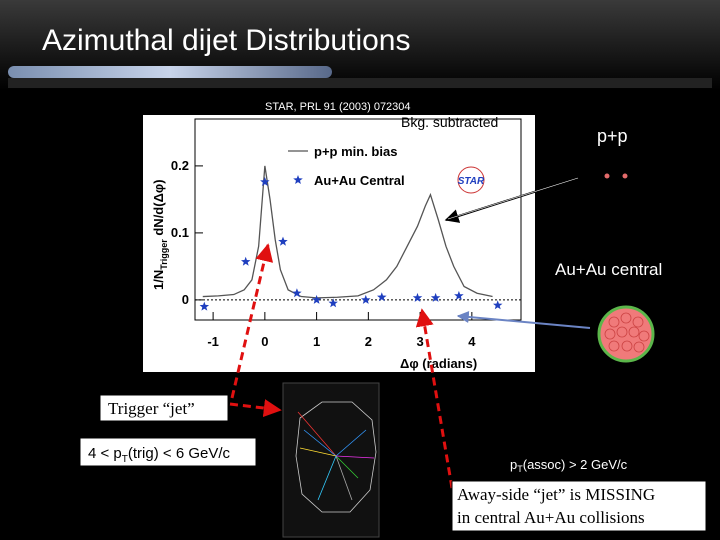  What do you see at coordinates (359, 180) in the screenshot?
I see `legend-label: Au+Au Central` at bounding box center [359, 180].